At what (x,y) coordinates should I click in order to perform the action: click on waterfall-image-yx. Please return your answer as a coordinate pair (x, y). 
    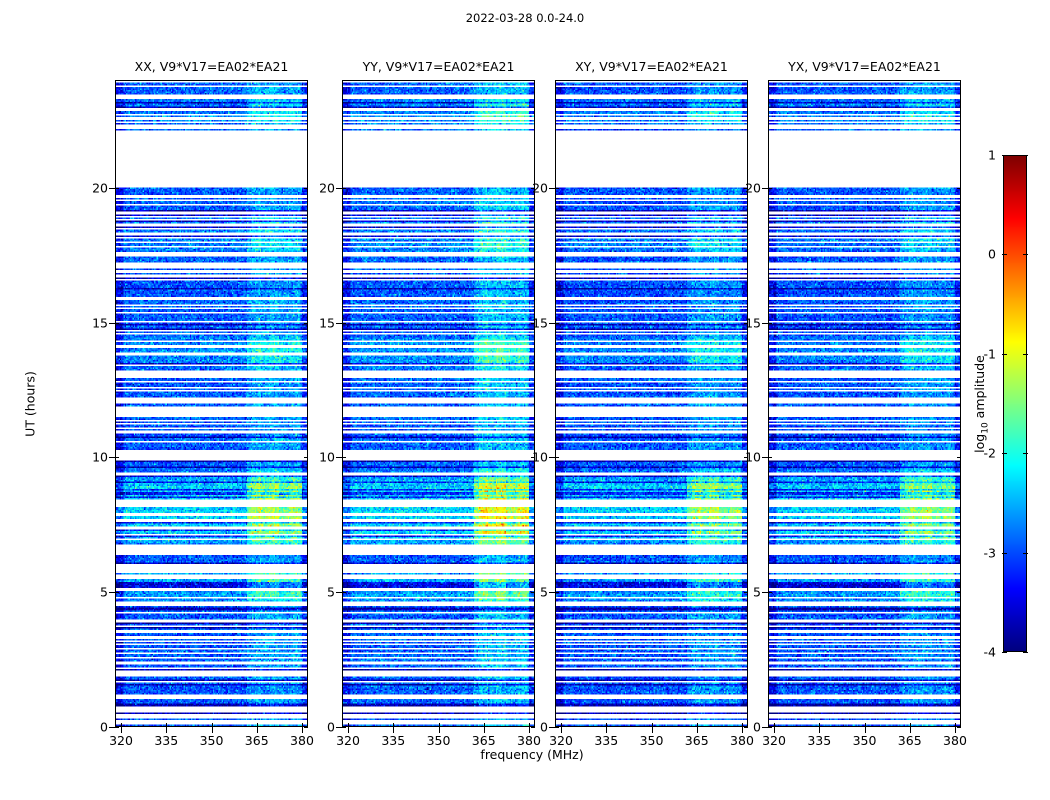
    Looking at the image, I should click on (864, 403).